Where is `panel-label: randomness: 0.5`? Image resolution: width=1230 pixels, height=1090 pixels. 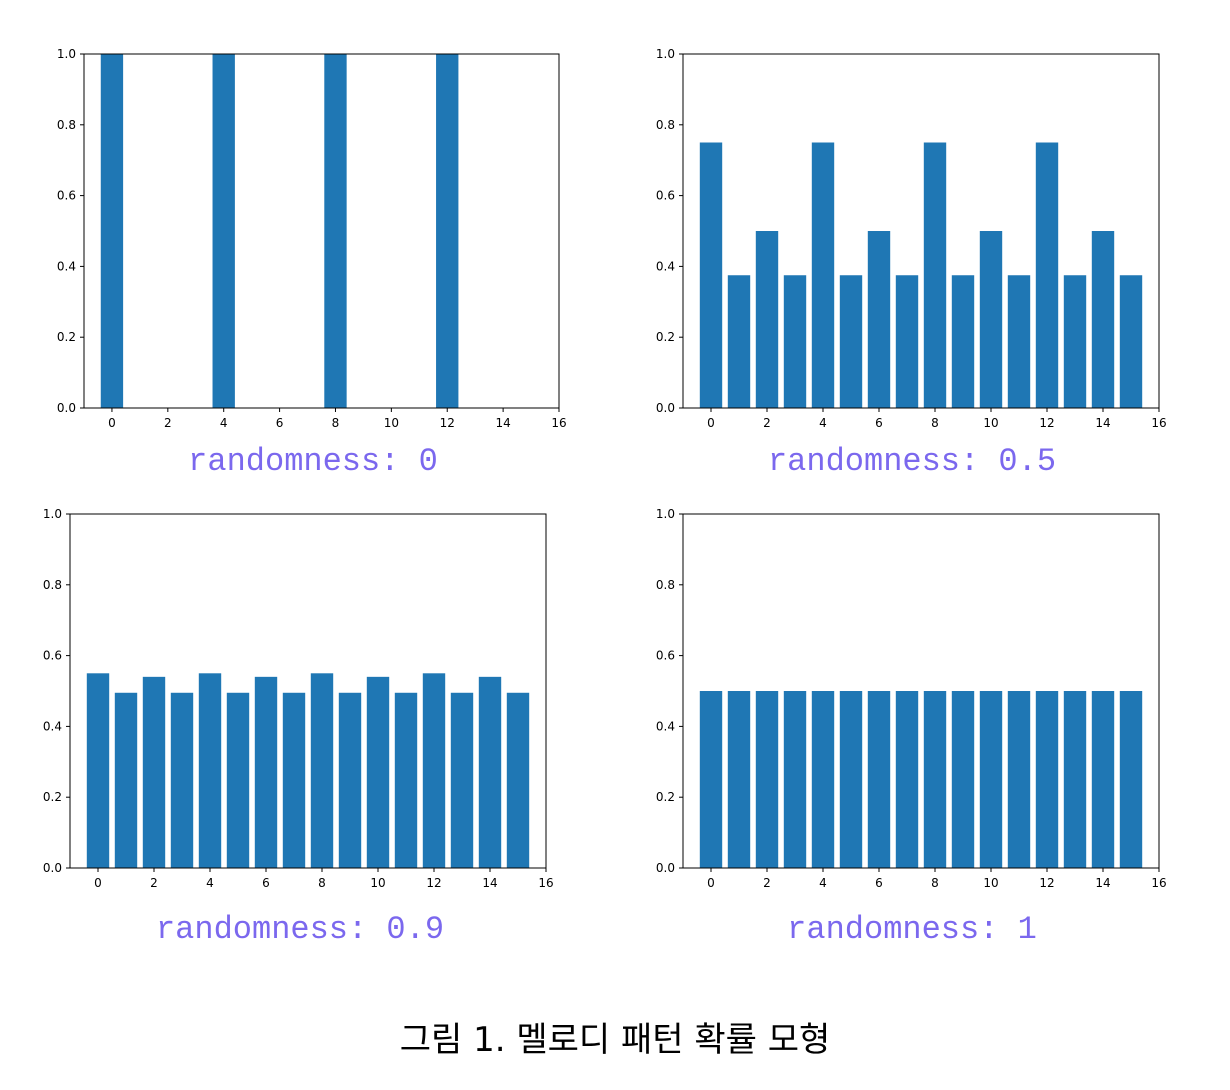
panel-label: randomness: 0.5 is located at coordinates (912, 461).